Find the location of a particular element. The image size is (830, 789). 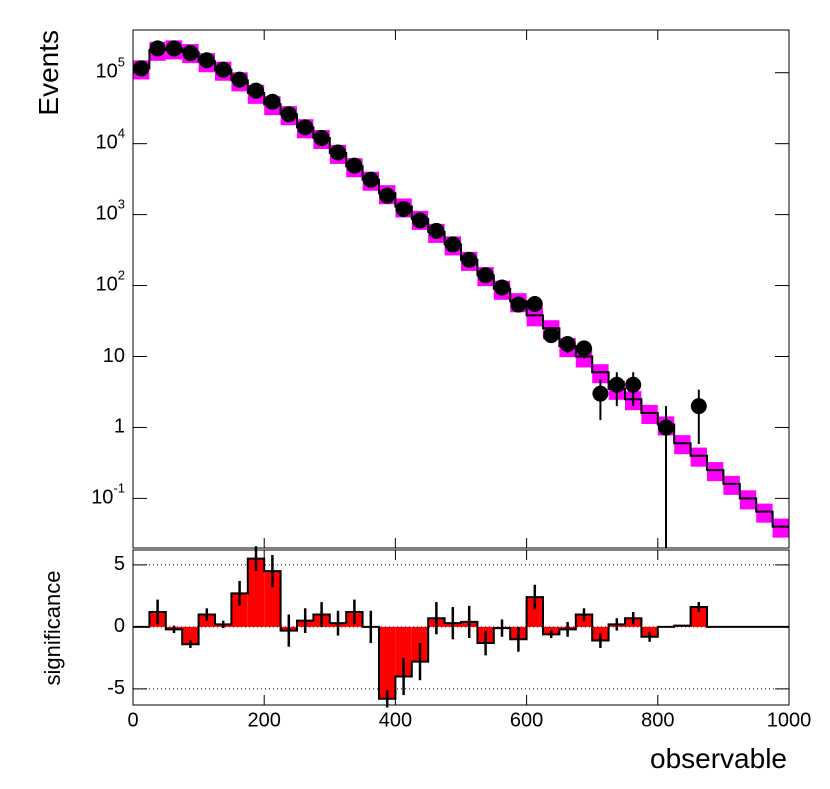

x-tick-label: 0 is located at coordinates (132, 720).